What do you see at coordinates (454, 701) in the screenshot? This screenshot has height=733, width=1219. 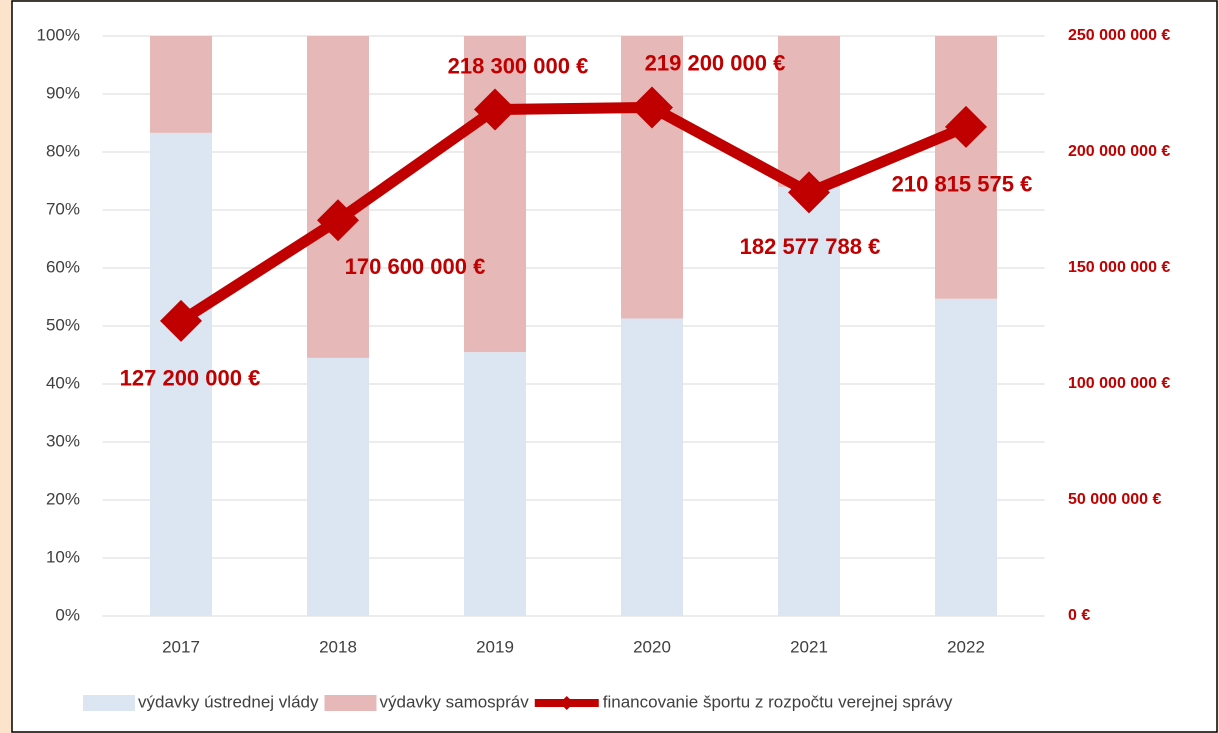 I see `legend-label: výdavky samospráv` at bounding box center [454, 701].